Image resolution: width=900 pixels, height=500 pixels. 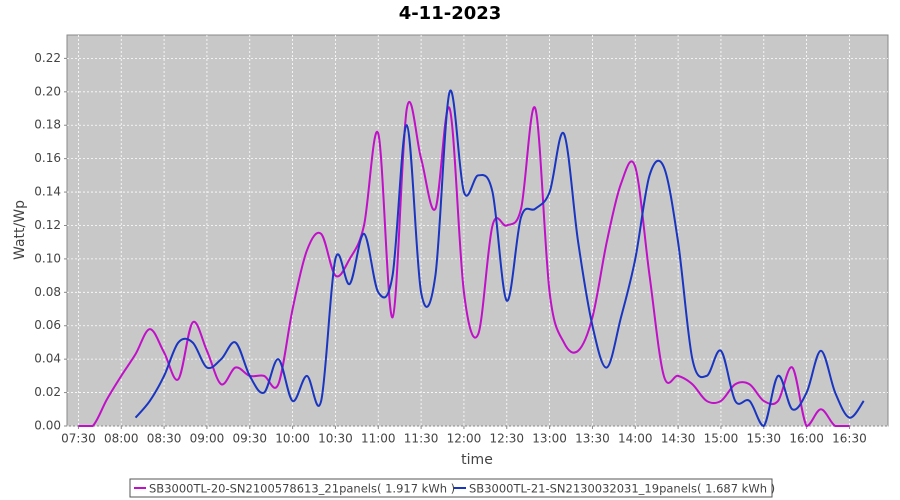 I want to click on x-tick-label: 14:30, so click(x=678, y=439).